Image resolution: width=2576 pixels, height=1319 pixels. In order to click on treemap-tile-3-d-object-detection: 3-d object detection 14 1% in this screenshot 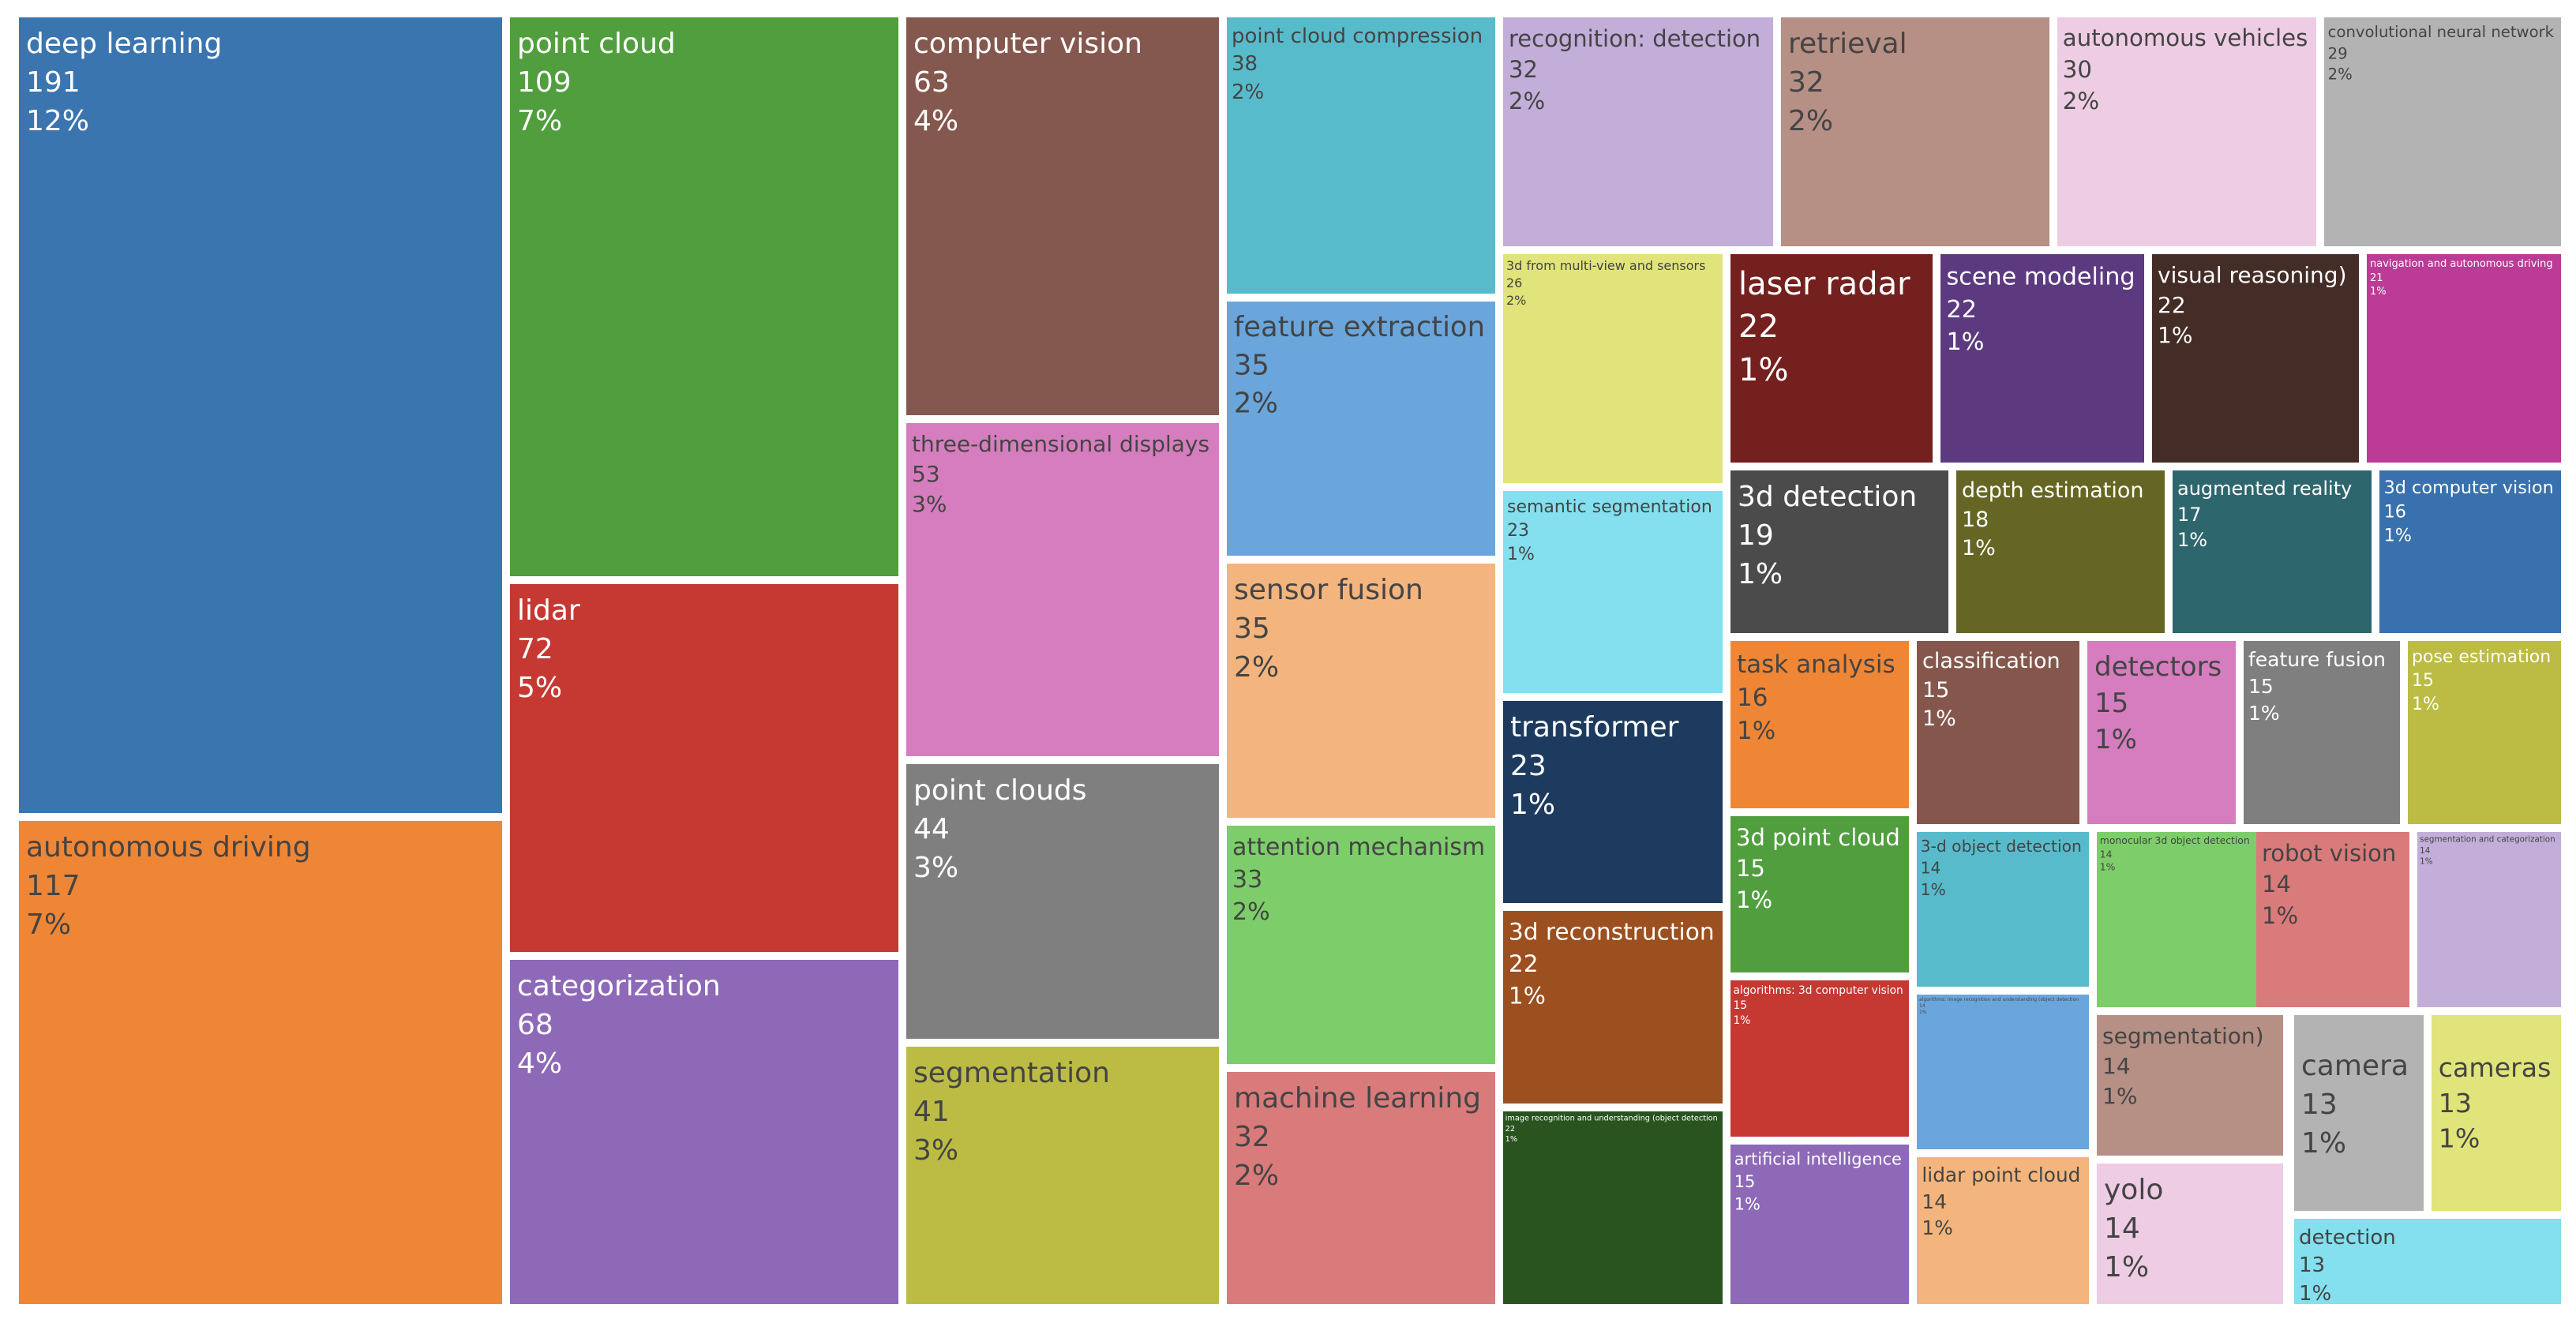, I will do `click(2003, 909)`.